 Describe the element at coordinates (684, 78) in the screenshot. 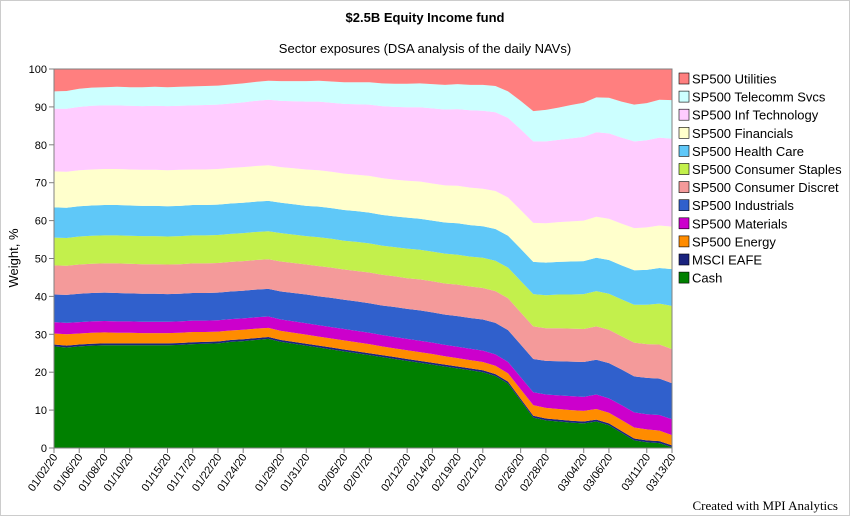

I see `legend-swatch-sp500-utilities` at that location.